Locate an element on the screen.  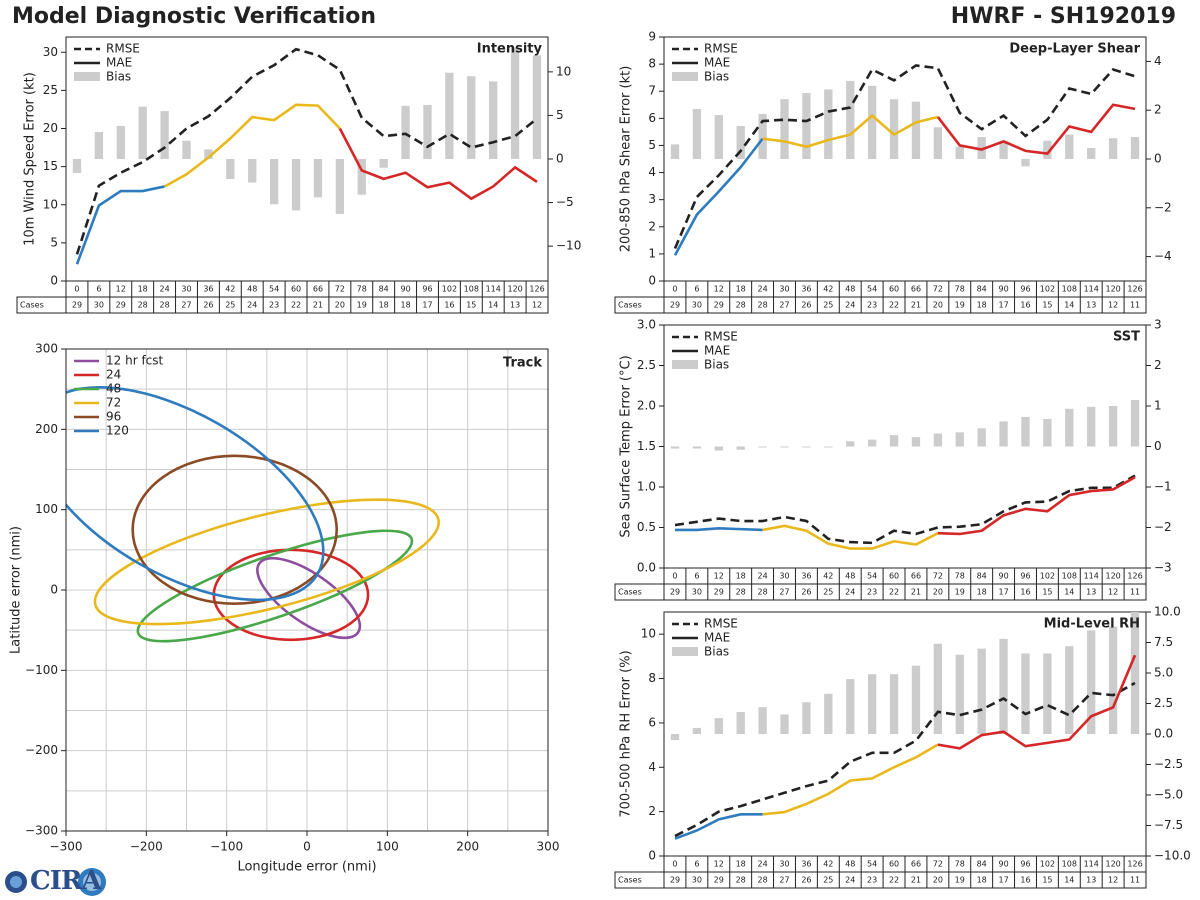
intensity-hour-label: 60 is located at coordinates (296, 289).